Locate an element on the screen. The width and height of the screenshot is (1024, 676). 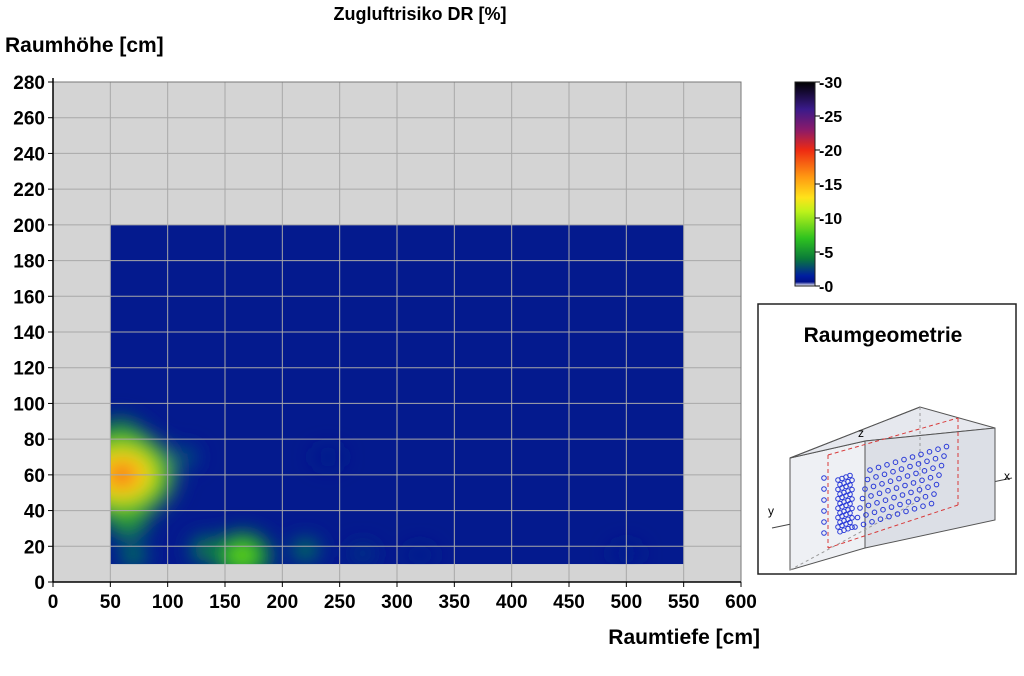
colorbar-tick-label: -10 is located at coordinates (830, 219).